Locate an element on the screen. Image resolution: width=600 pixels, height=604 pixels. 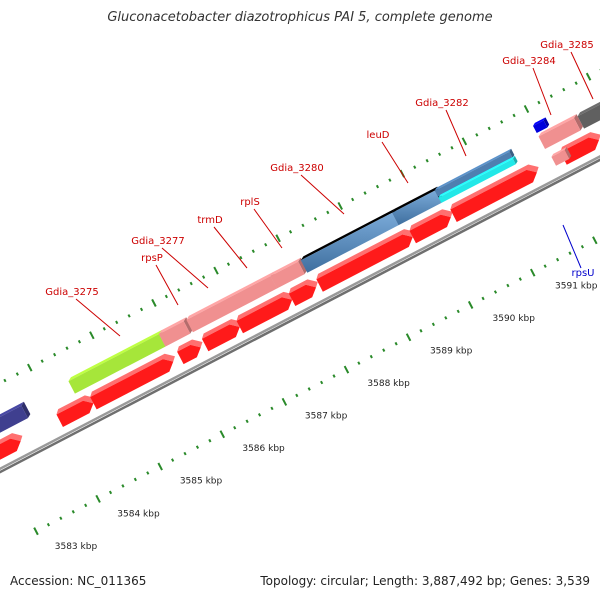
gene-box-gdia3285 is located at coordinates (588, 109).